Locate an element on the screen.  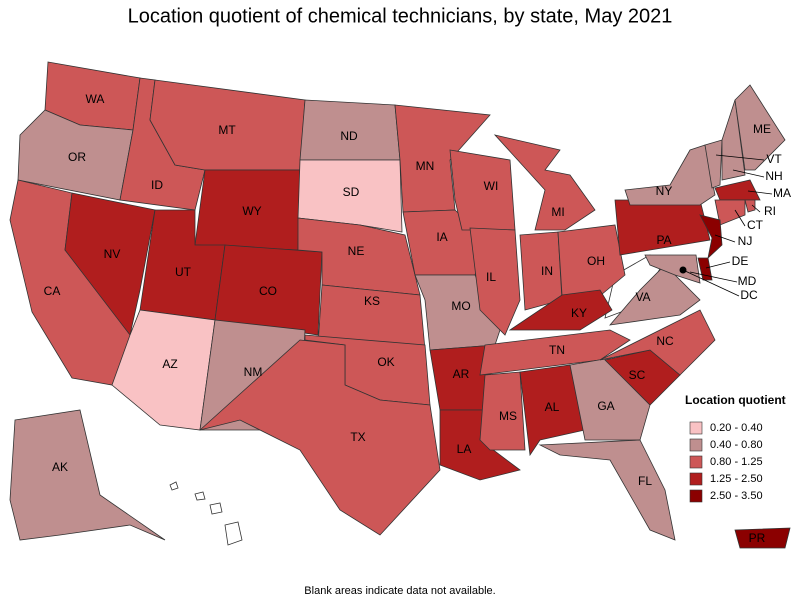
state-label: PA is located at coordinates (663, 240).